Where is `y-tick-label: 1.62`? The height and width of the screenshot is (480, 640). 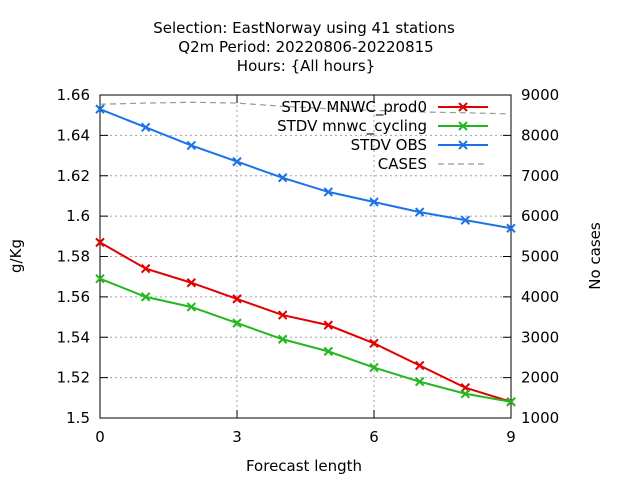
y-tick-label: 1.62 is located at coordinates (73, 176).